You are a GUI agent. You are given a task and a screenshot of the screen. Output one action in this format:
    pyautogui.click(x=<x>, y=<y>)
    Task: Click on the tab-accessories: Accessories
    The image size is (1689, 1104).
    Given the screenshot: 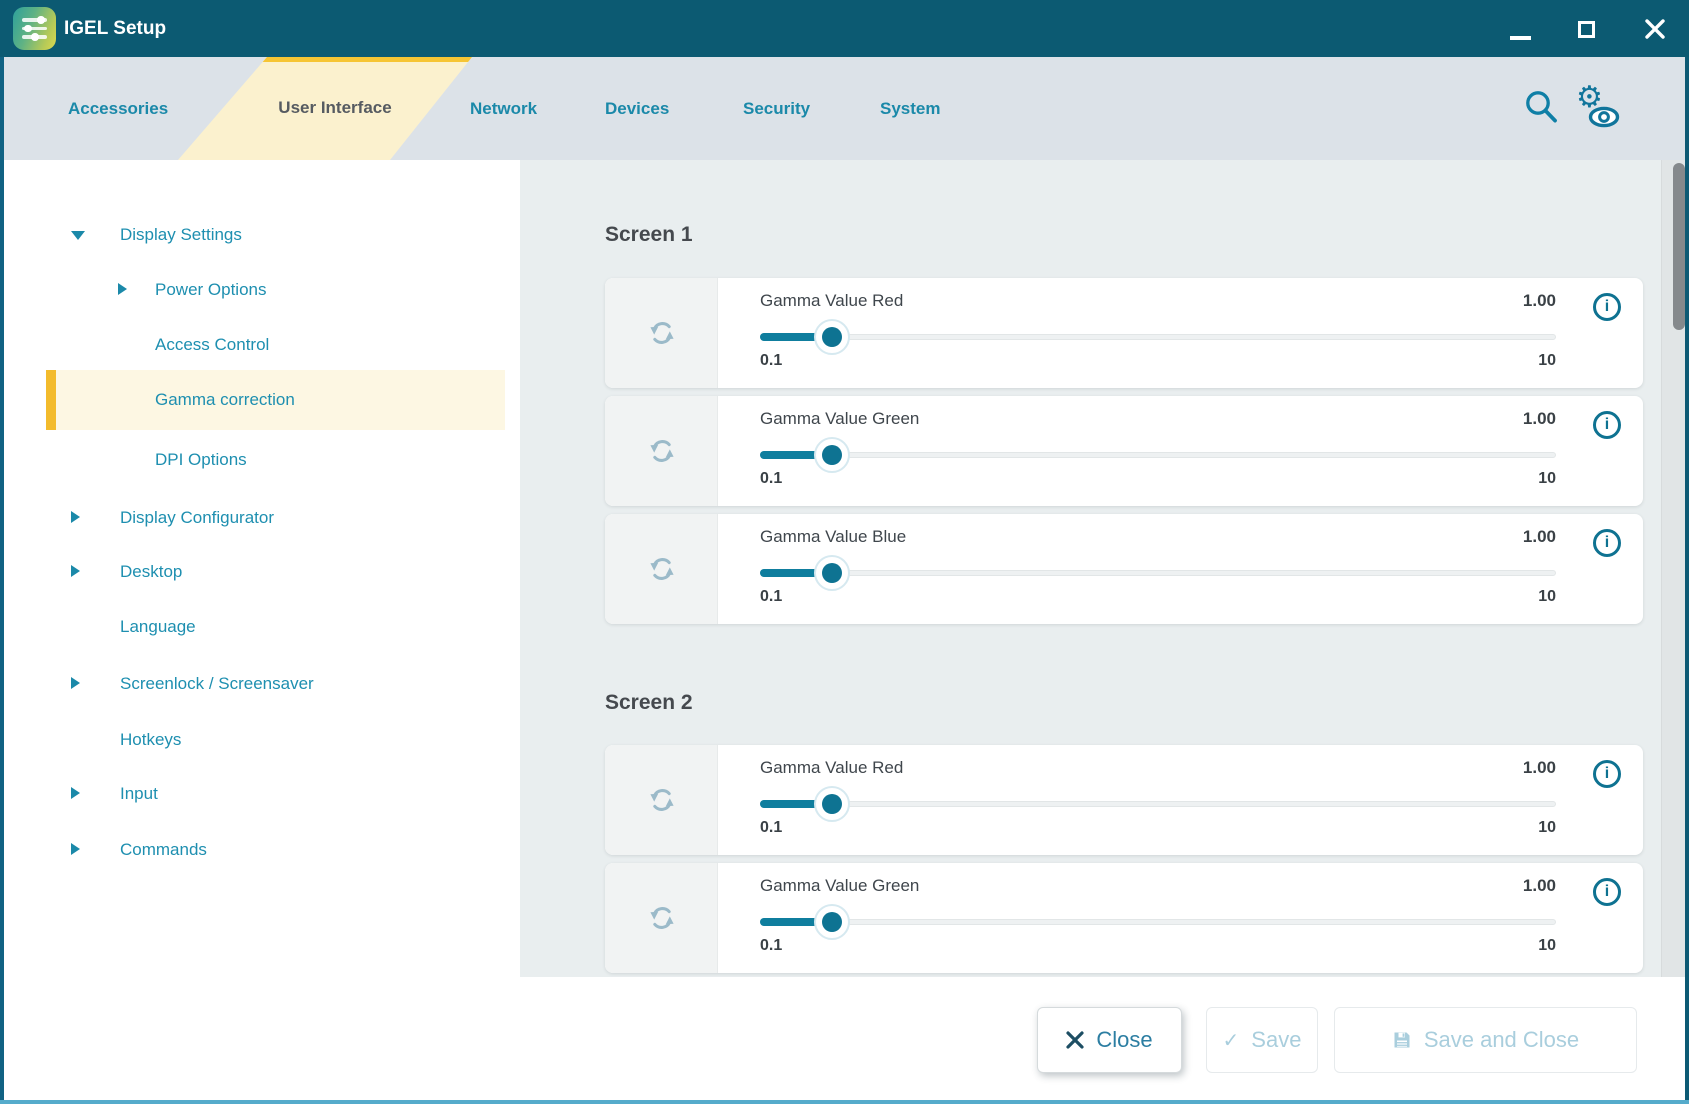 What is the action you would take?
    pyautogui.click(x=118, y=108)
    